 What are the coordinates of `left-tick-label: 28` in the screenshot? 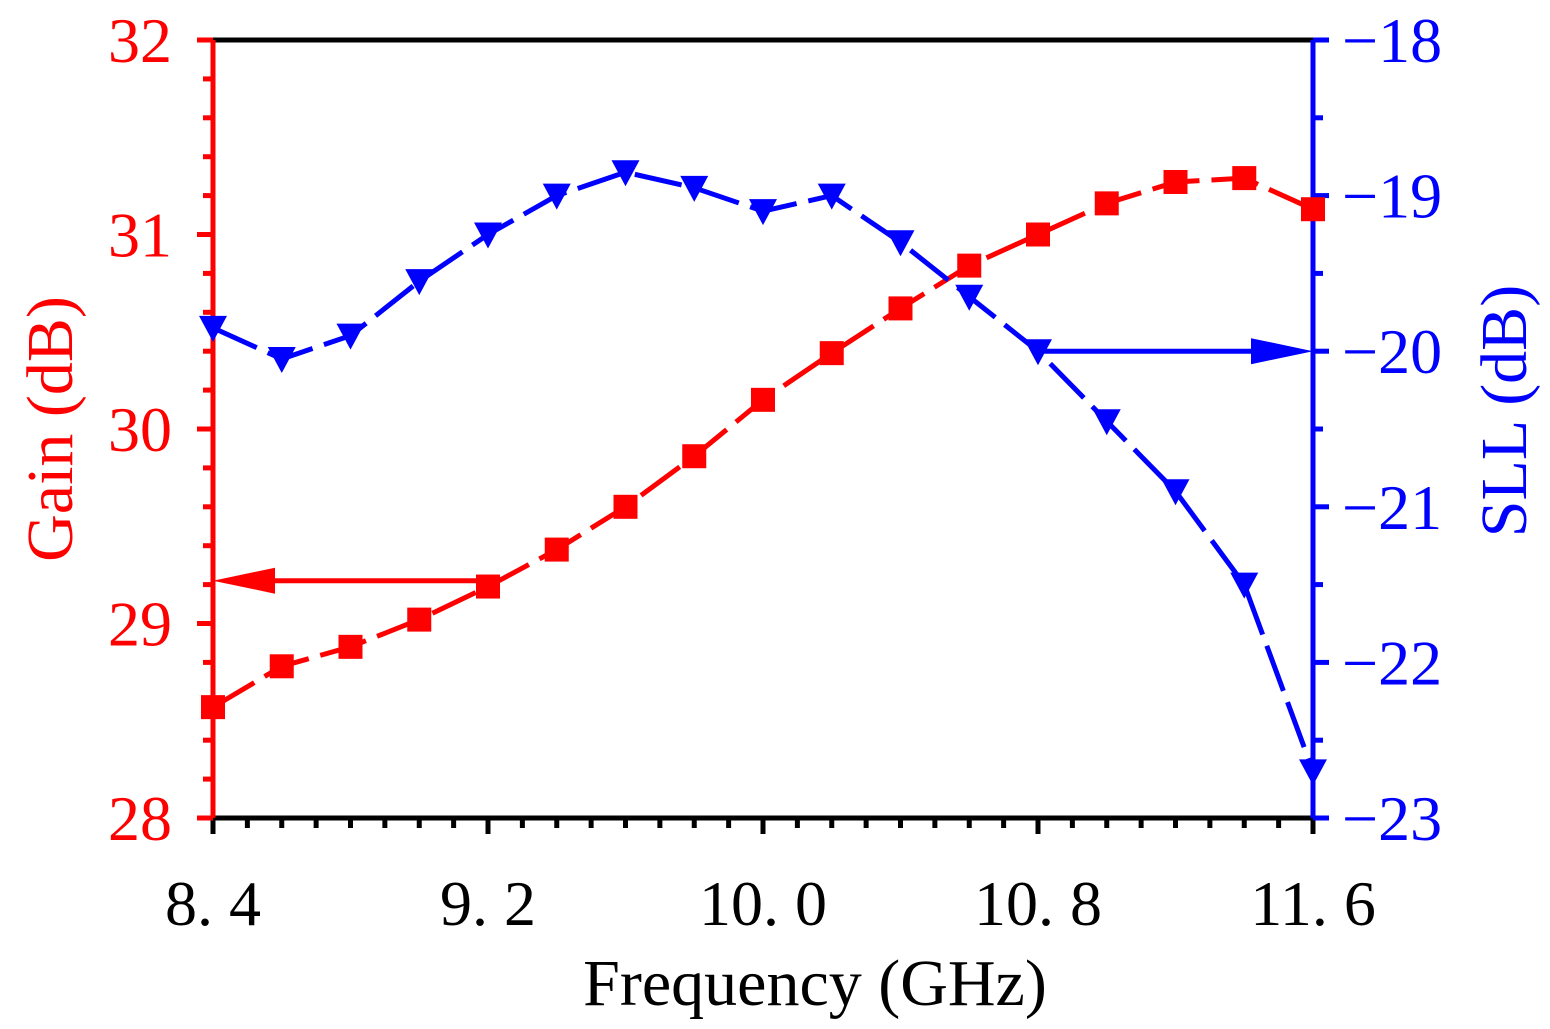 It's located at (140, 818).